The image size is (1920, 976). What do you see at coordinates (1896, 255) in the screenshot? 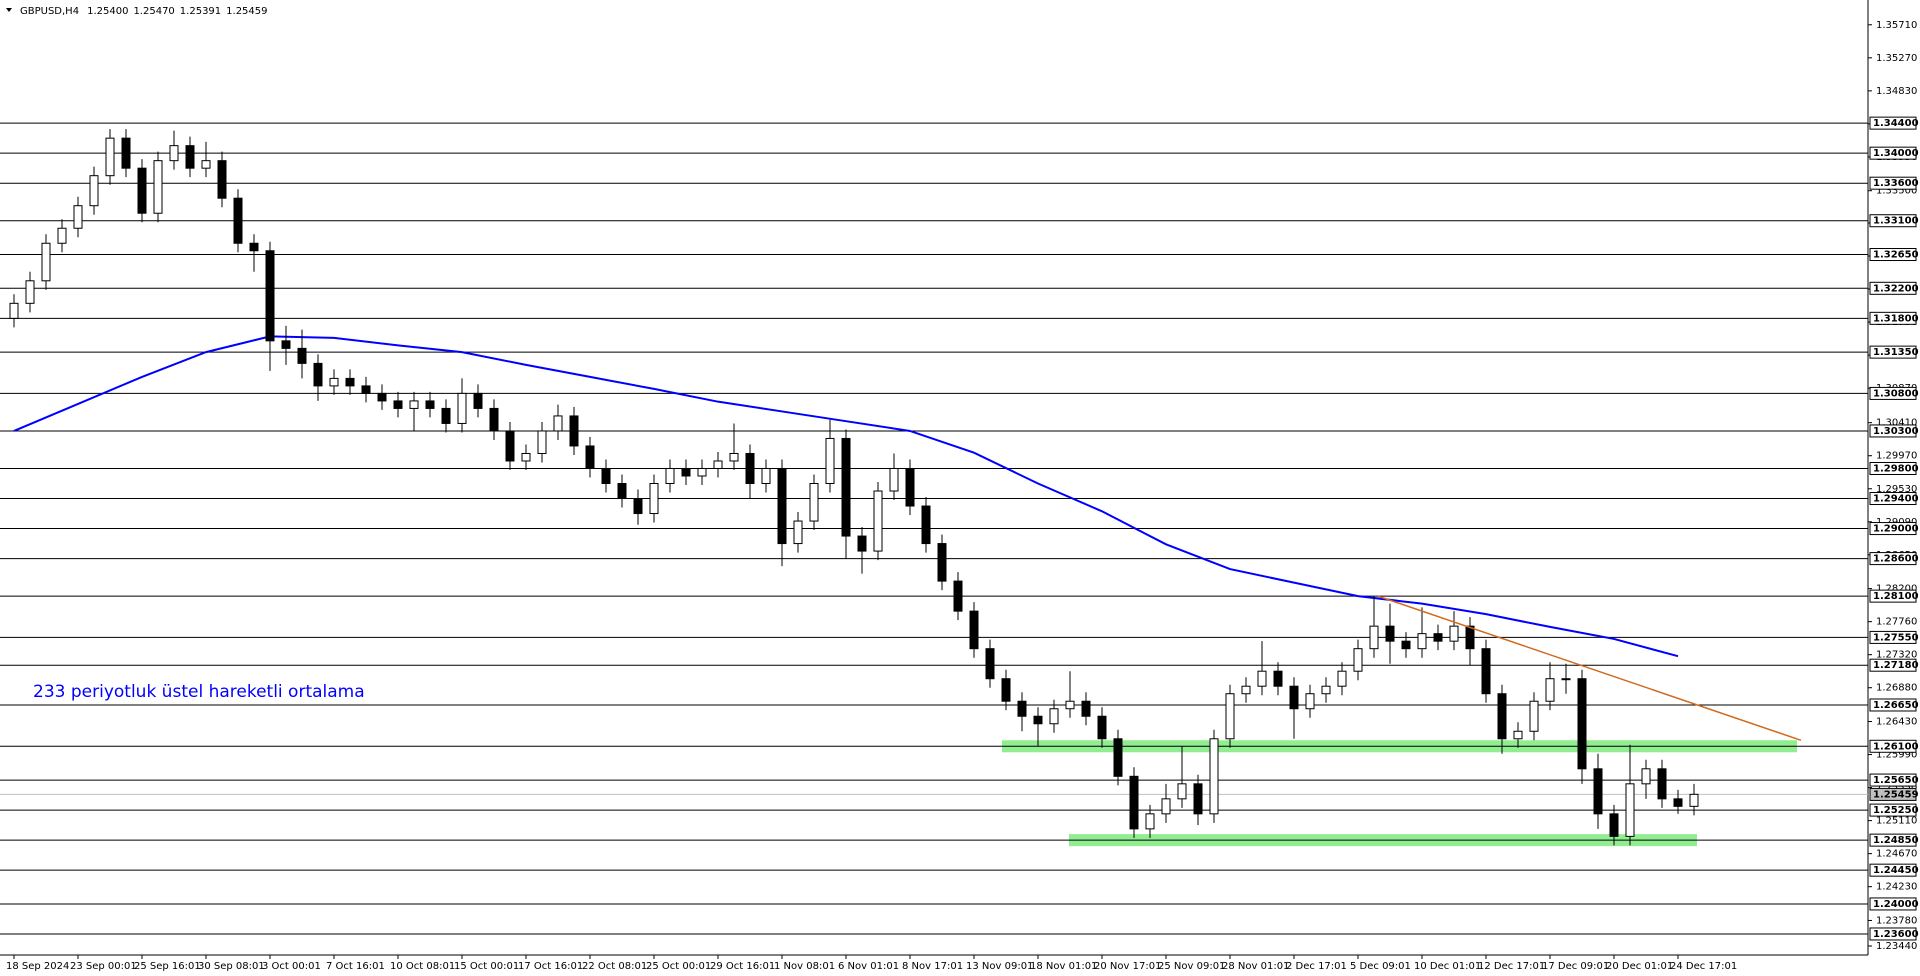
I see `level-label: 1.32650` at bounding box center [1896, 255].